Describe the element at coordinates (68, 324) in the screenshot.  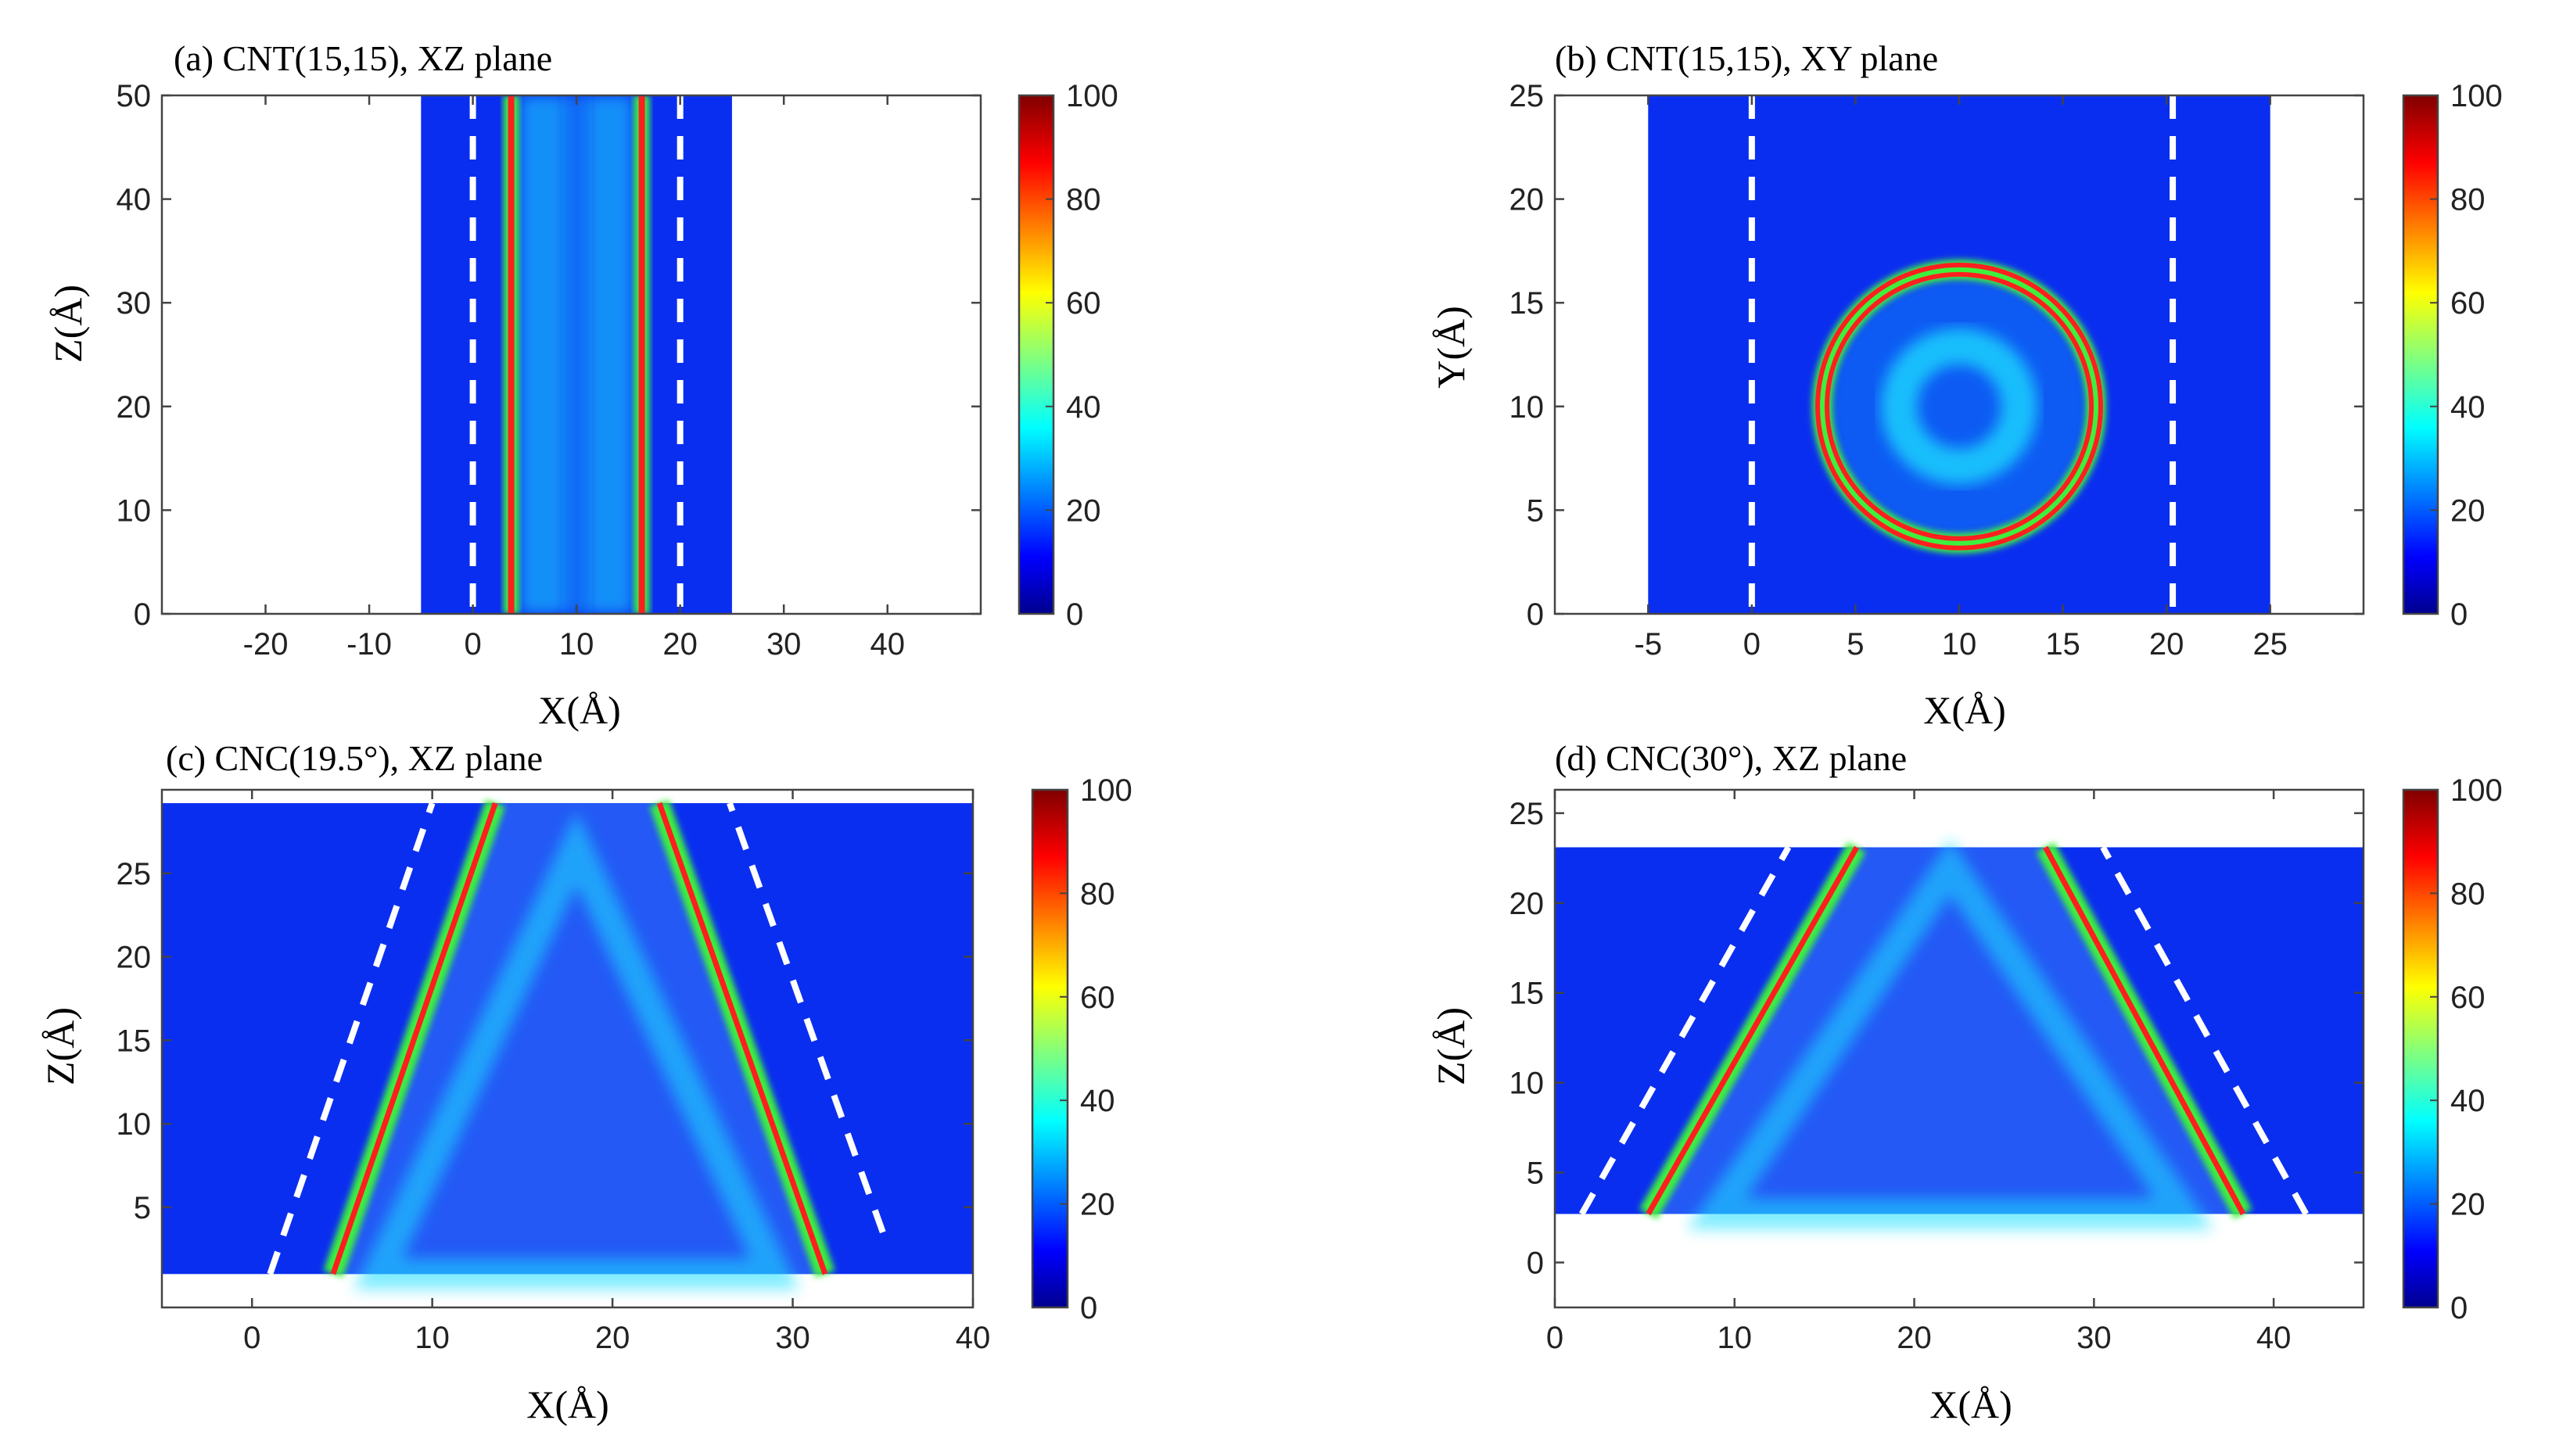
I see `panel-a-ylabel: Z(Å)` at that location.